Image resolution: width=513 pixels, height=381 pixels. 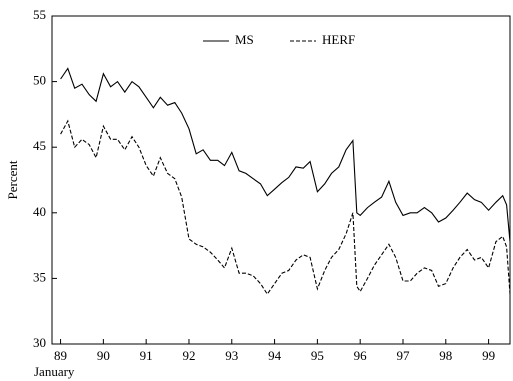 What do you see at coordinates (39, 14) in the screenshot?
I see `y-tick-label: 55` at bounding box center [39, 14].